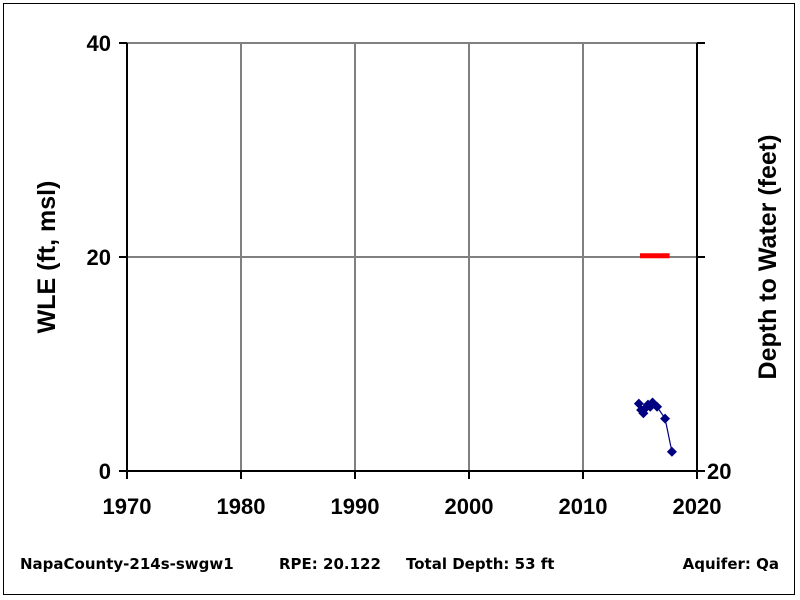 Image resolution: width=800 pixels, height=600 pixels. Describe the element at coordinates (480, 564) in the screenshot. I see `footer-total-depth: Total Depth: 53 ft` at that location.